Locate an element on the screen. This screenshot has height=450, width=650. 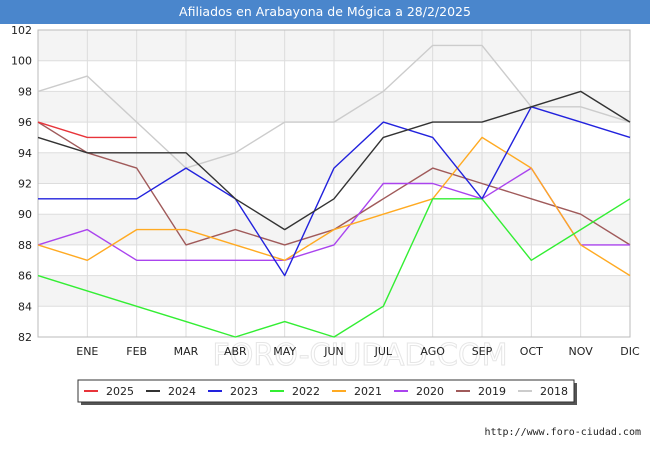
series-line-2025 is located at coordinates (87, 130).